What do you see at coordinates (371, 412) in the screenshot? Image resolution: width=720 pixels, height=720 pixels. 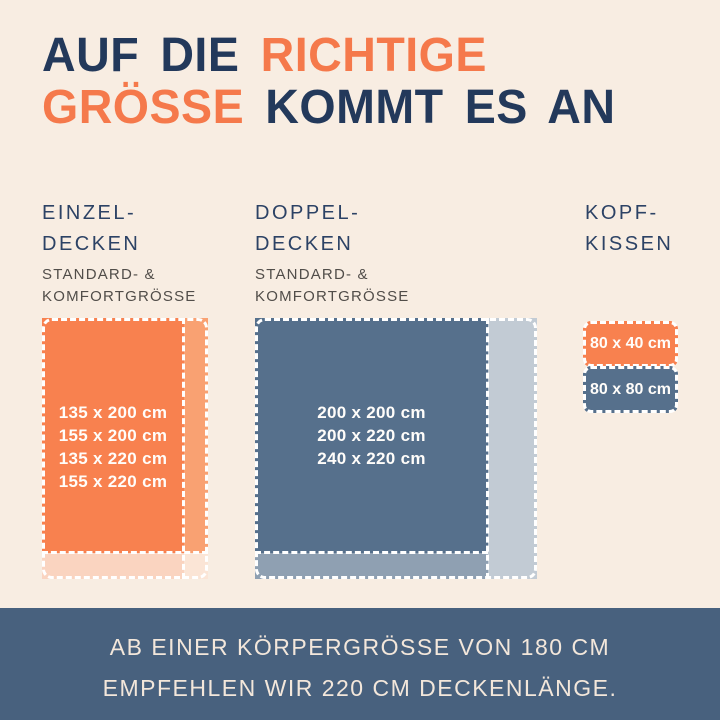 I see `size-label: 200 x 200 cm` at bounding box center [371, 412].